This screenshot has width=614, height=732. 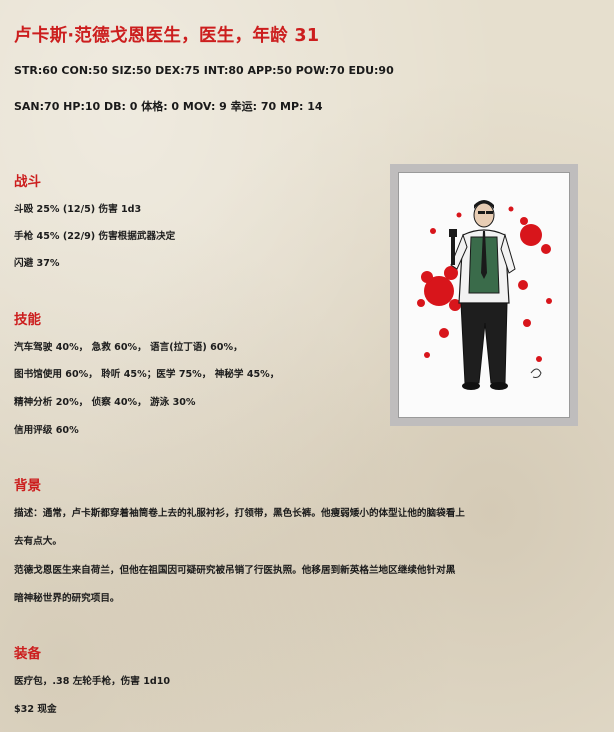 I want to click on skills-line: 信用评级 60%, so click(x=46, y=430).